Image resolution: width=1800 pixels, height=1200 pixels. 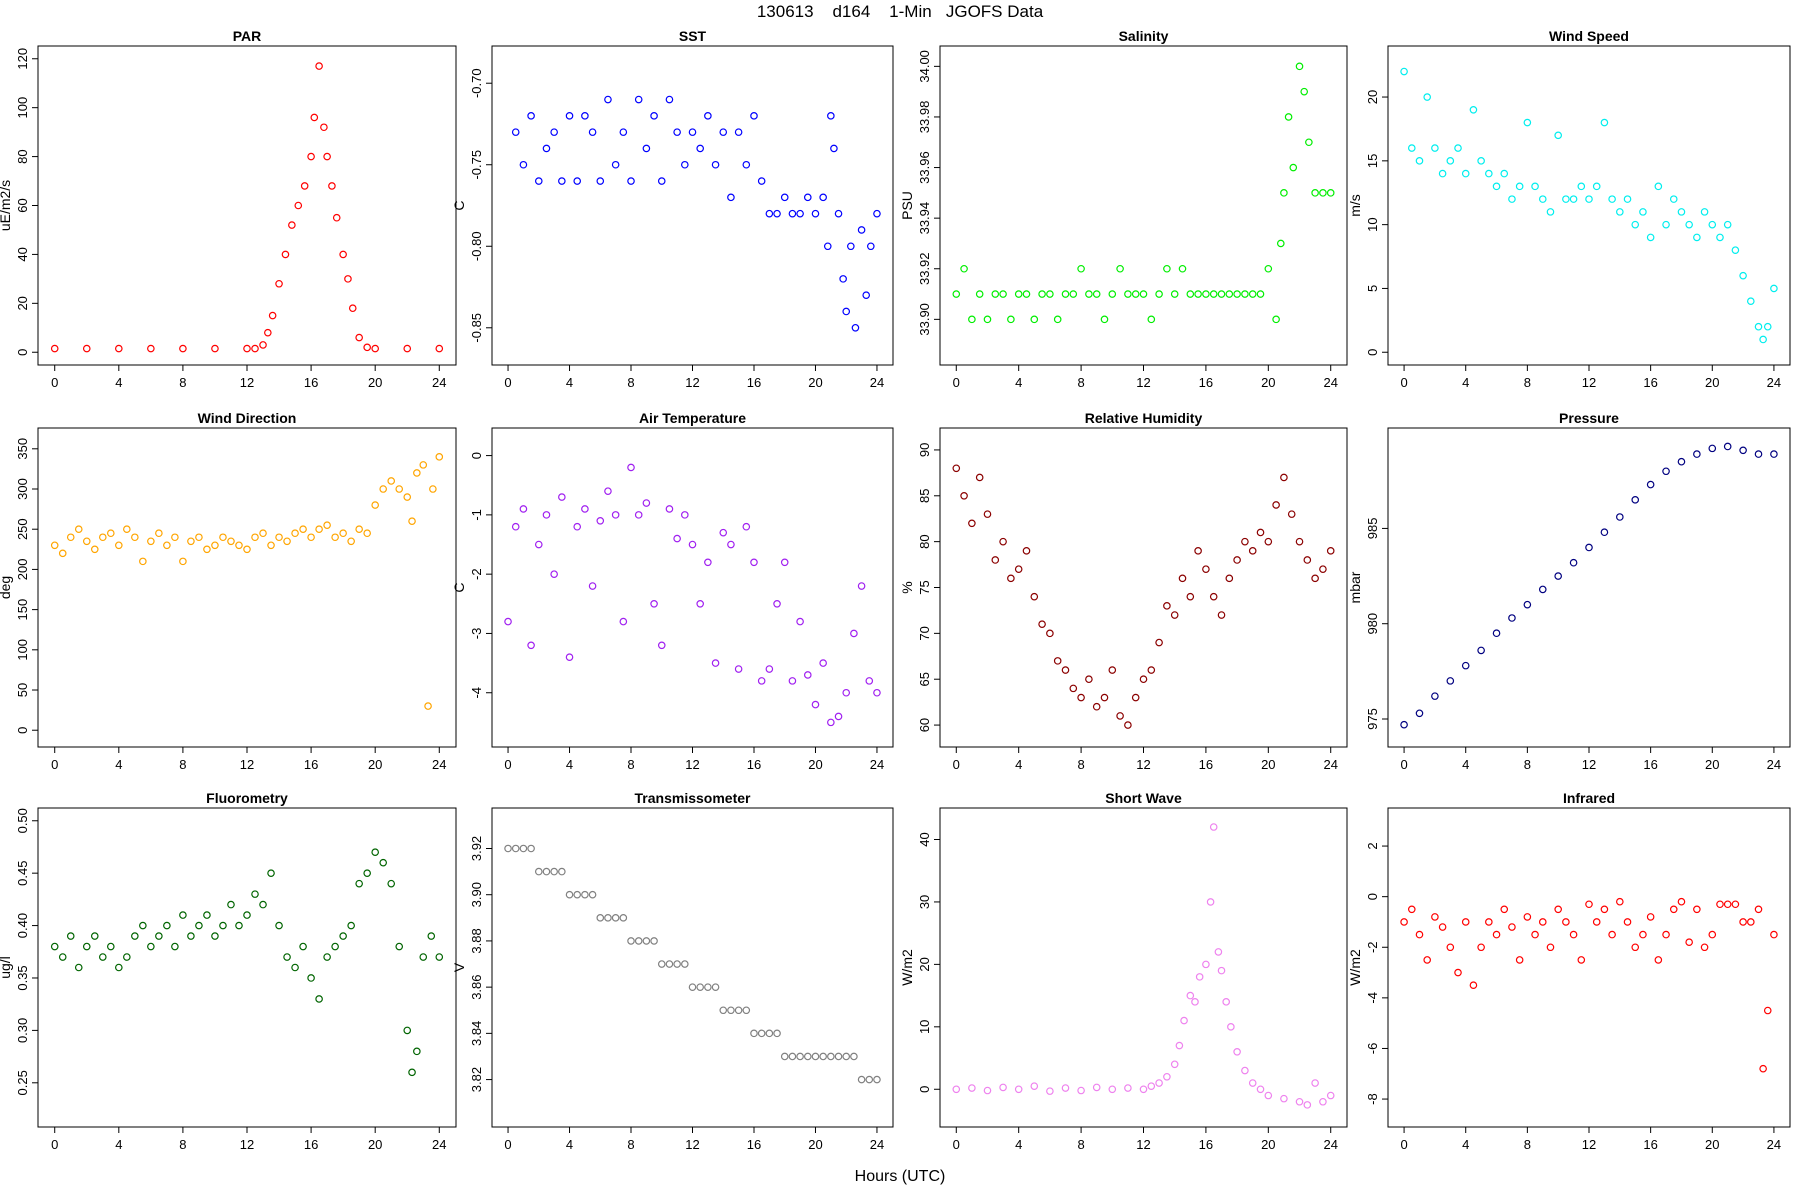 I want to click on x-tick-label: 24, so click(x=1774, y=382).